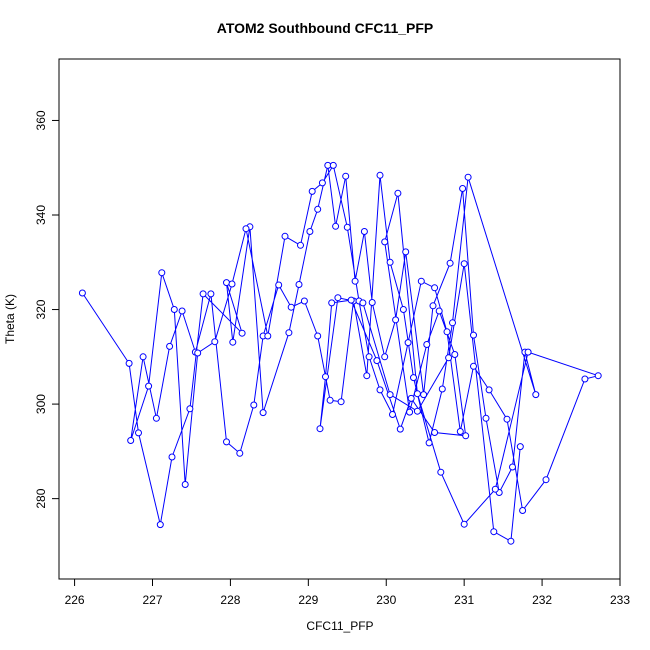 This screenshot has height=650, width=650. Describe the element at coordinates (41, 215) in the screenshot. I see `y-tick-label: 340` at that location.